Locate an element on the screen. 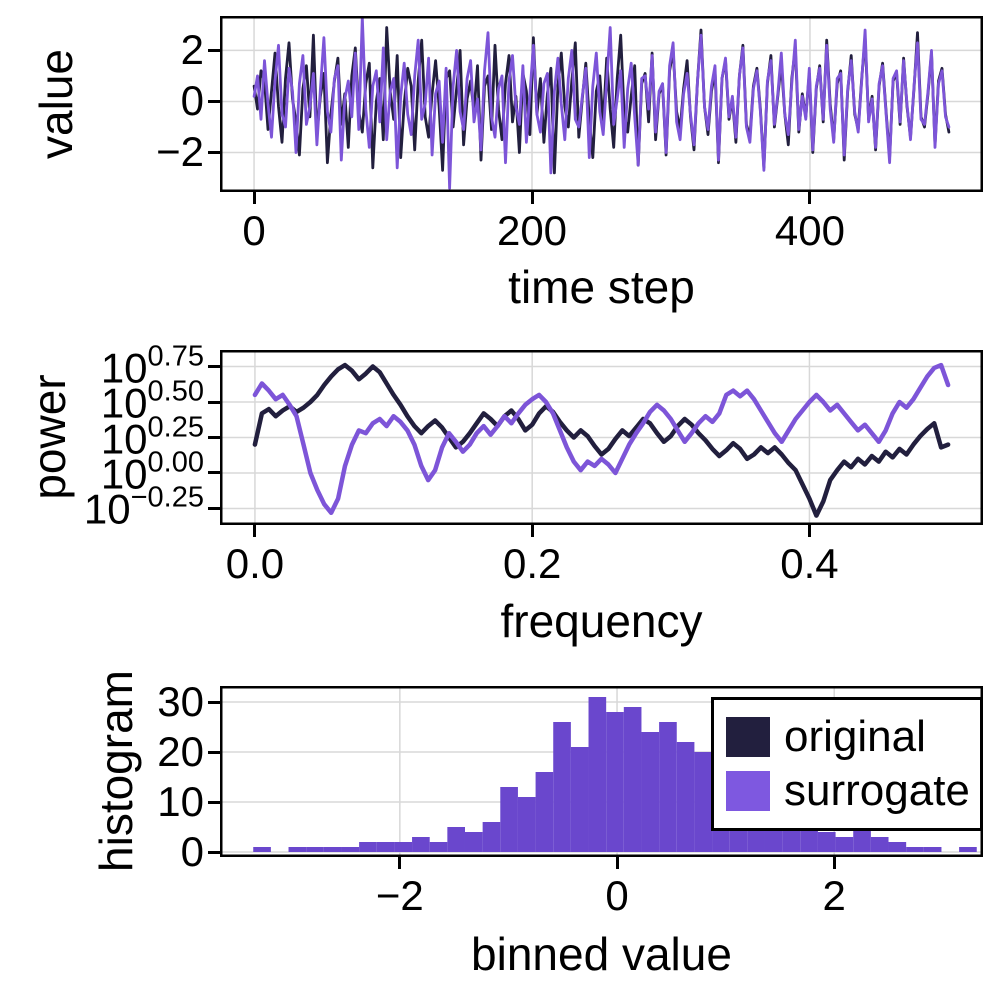 The width and height of the screenshot is (1000, 1000). y-tick-label: 100.50 is located at coordinates (152, 401).